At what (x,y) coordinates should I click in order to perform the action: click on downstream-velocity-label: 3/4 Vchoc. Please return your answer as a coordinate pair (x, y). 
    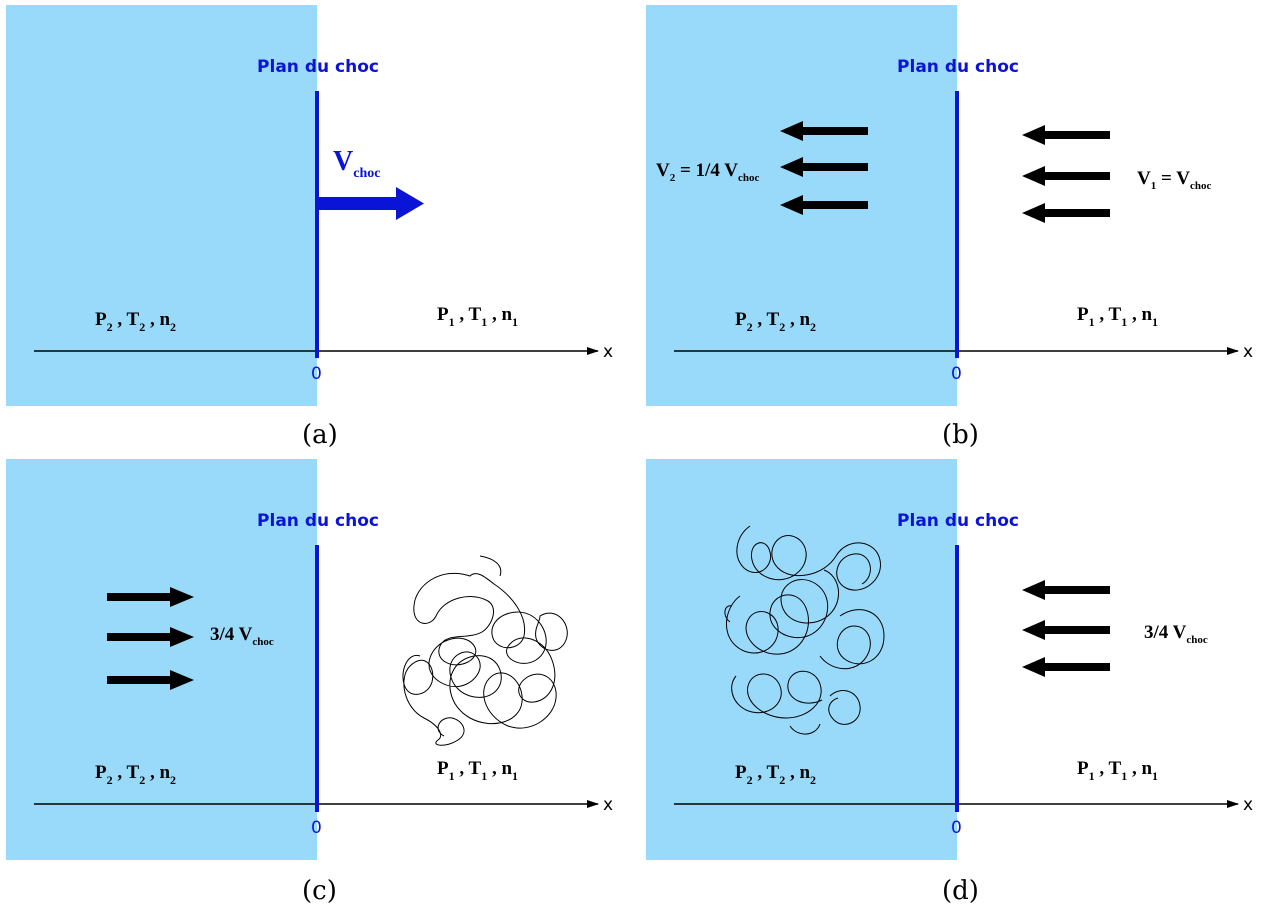
    Looking at the image, I should click on (242, 636).